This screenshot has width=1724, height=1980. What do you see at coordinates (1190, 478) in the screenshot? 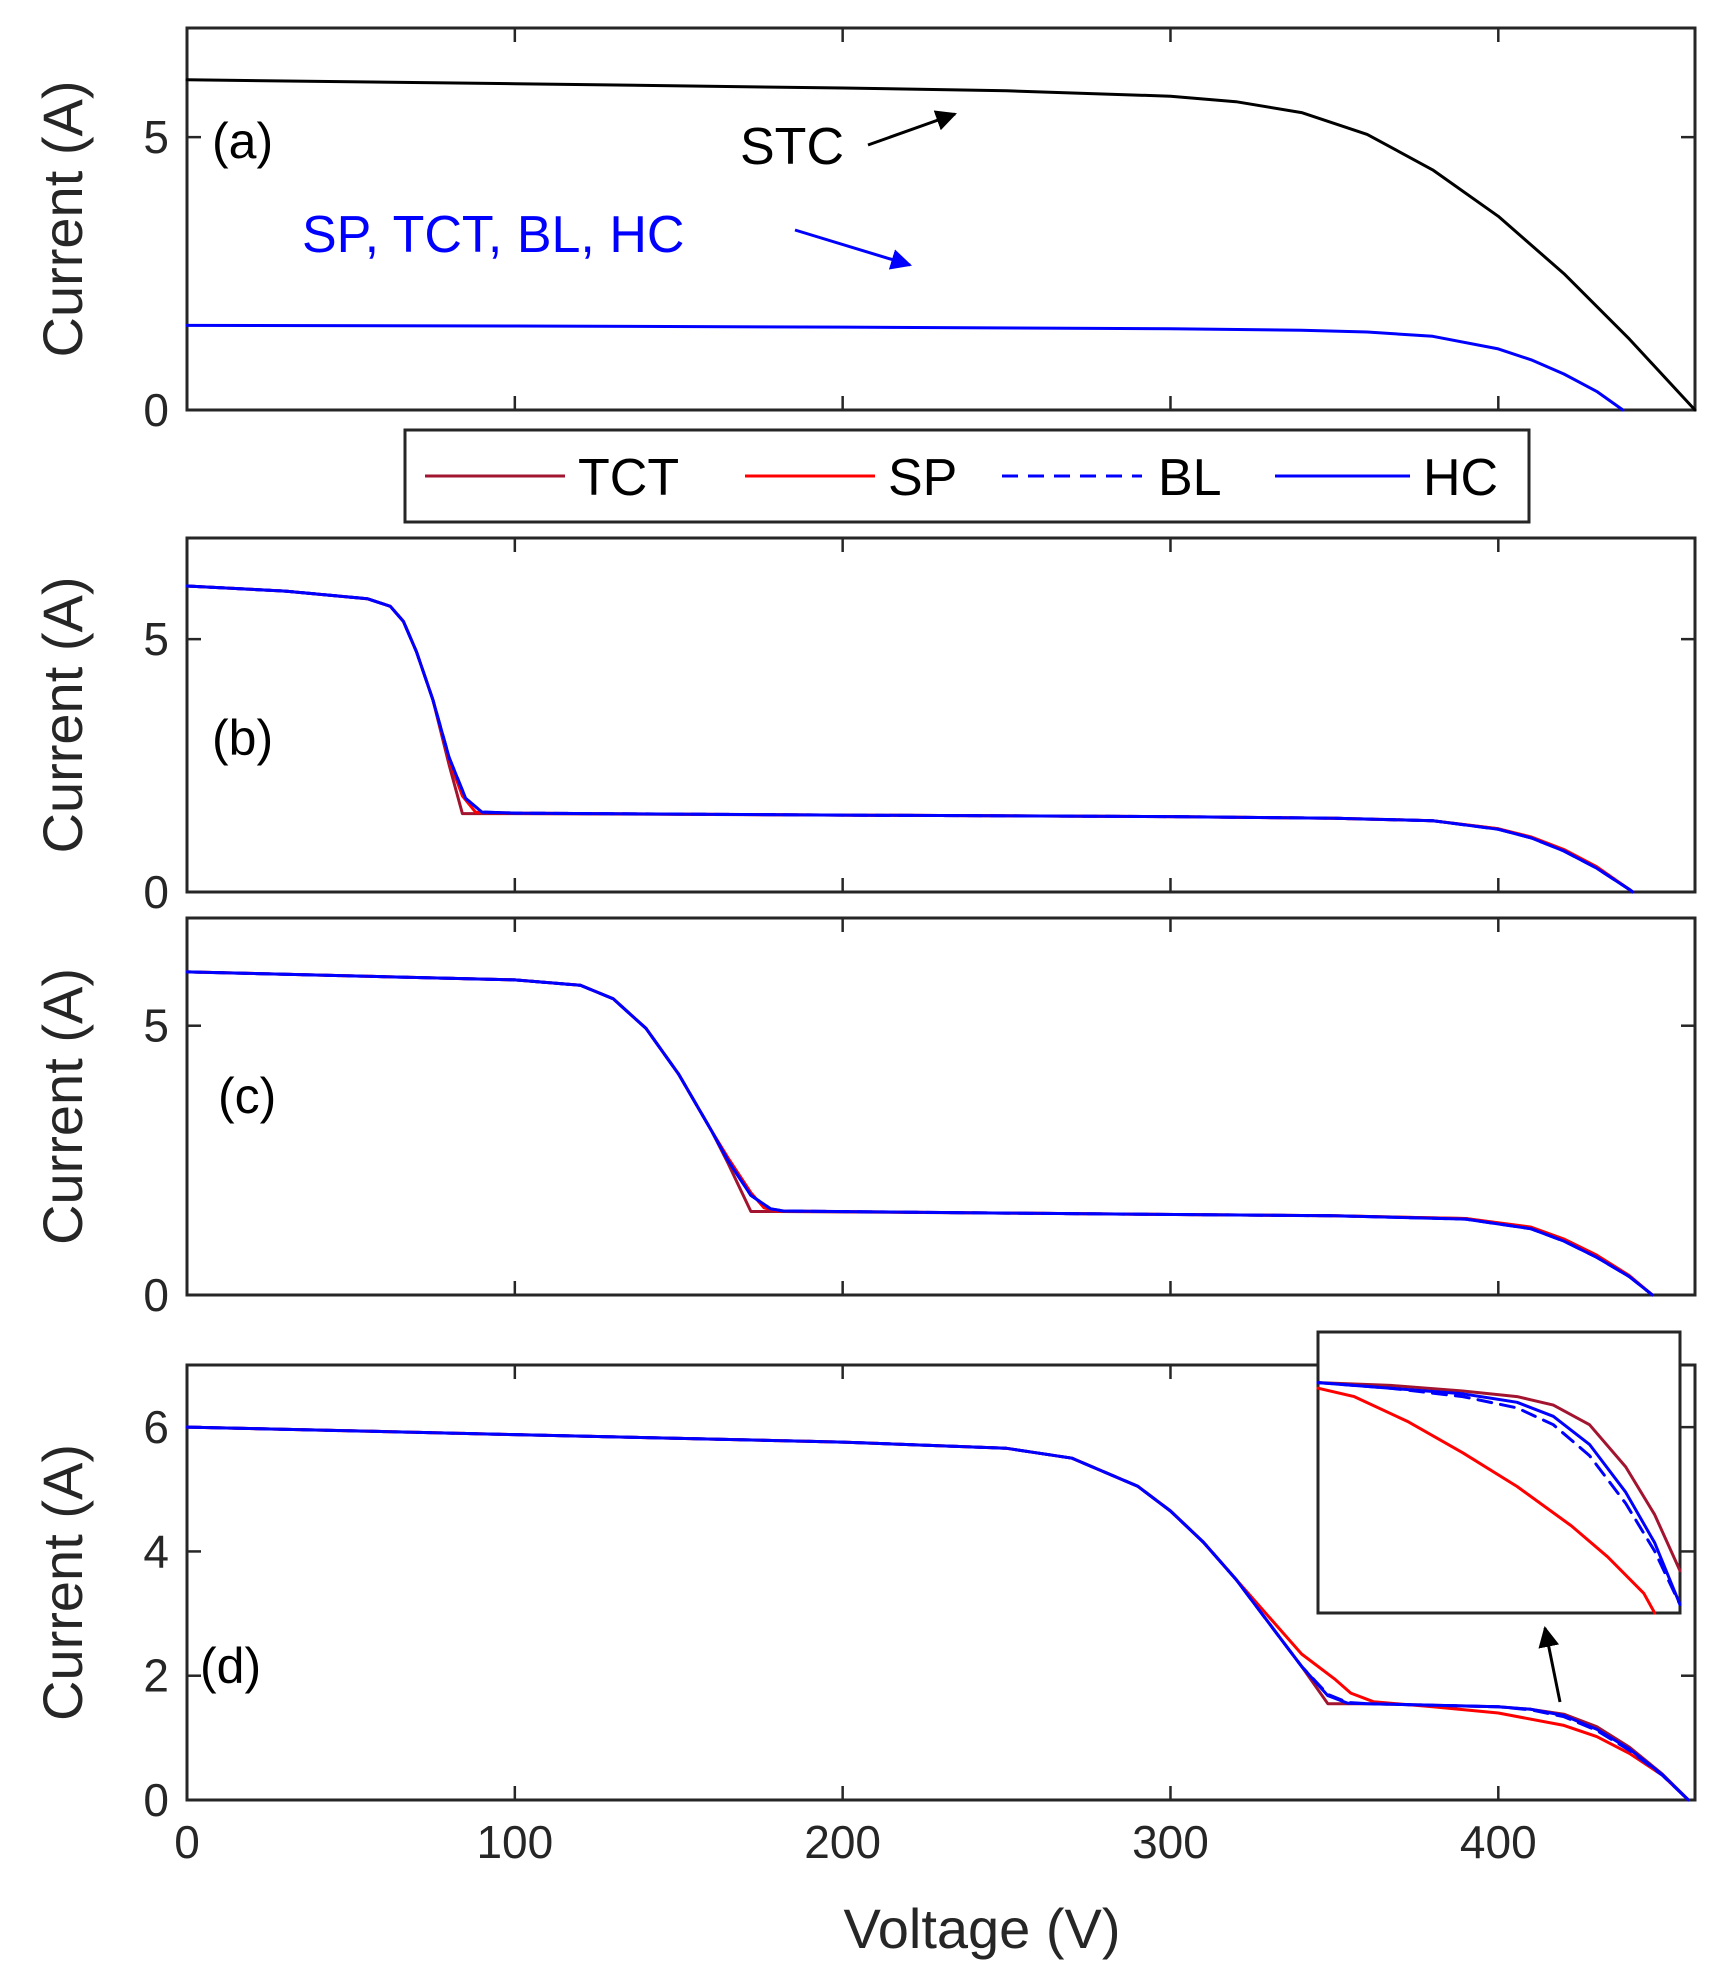
I see `legend-label-bl: BL` at bounding box center [1190, 478].